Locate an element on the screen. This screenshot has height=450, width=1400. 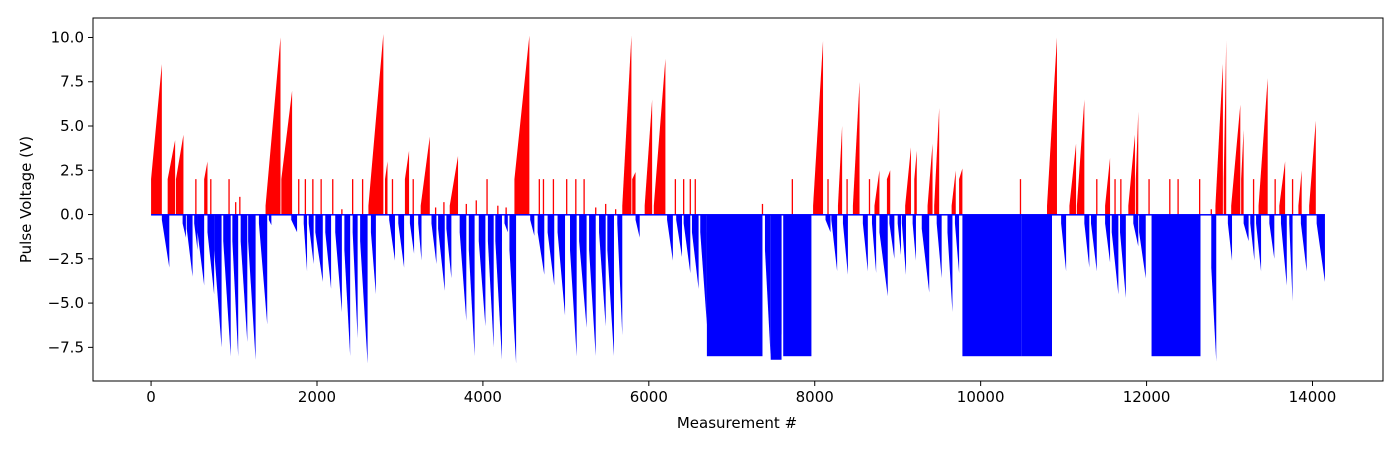
y-axis-label: Pulse Voltage (V) is located at coordinates (26, 199).